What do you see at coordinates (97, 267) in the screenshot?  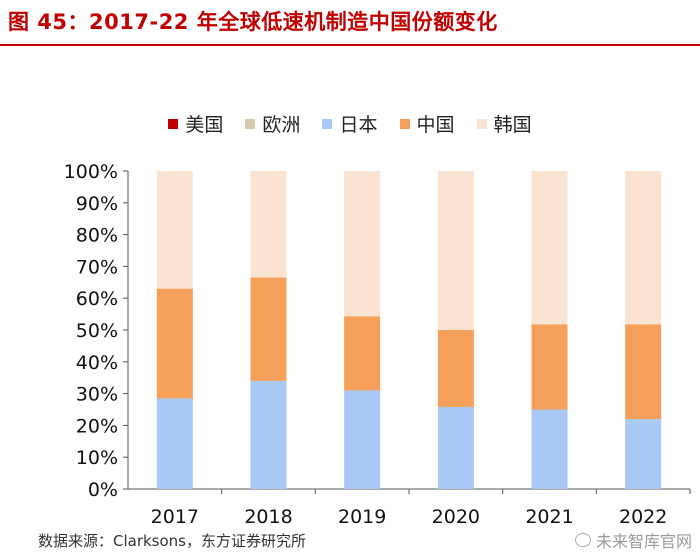 I see `y-tick-label: 70%` at bounding box center [97, 267].